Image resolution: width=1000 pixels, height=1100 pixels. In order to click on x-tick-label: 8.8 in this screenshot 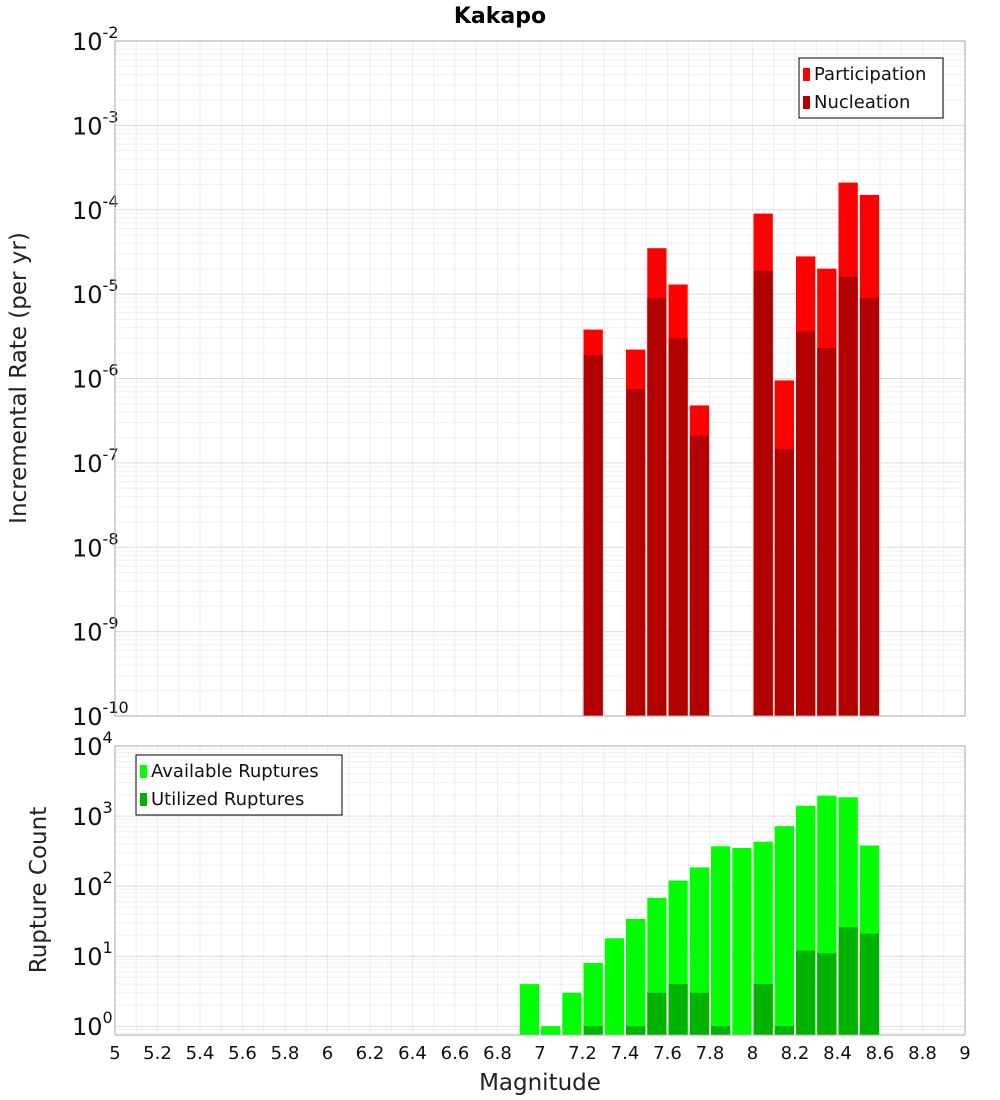, I will do `click(922, 1053)`.